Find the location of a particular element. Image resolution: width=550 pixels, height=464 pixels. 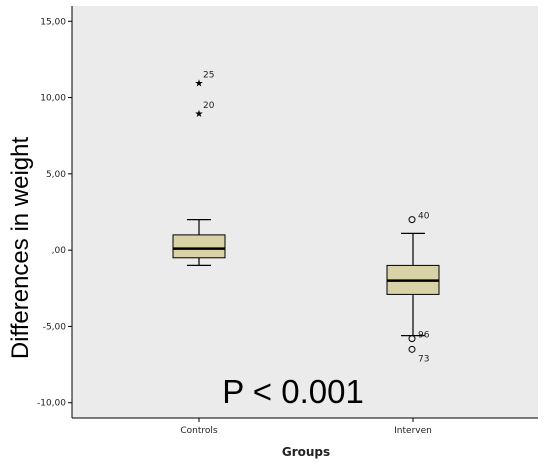

extreme-label: 25 is located at coordinates (208, 75).